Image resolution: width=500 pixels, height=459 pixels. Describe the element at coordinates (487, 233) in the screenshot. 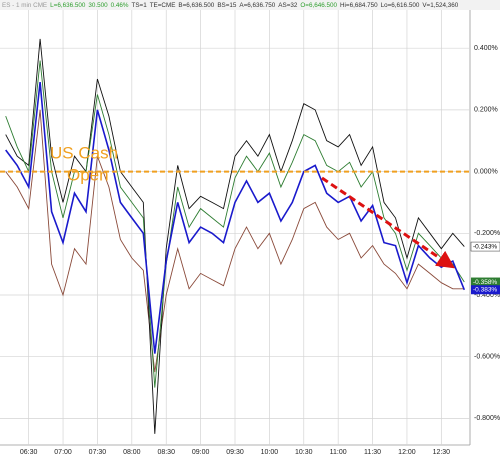

I see `y-tick-label: -0.200%` at that location.